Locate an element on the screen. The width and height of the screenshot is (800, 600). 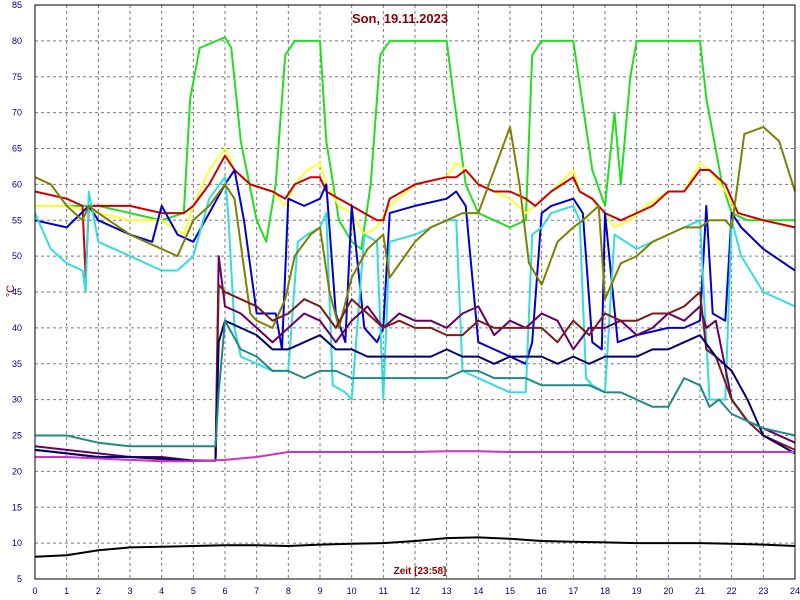
y-tick-label: 40 is located at coordinates (17, 328).